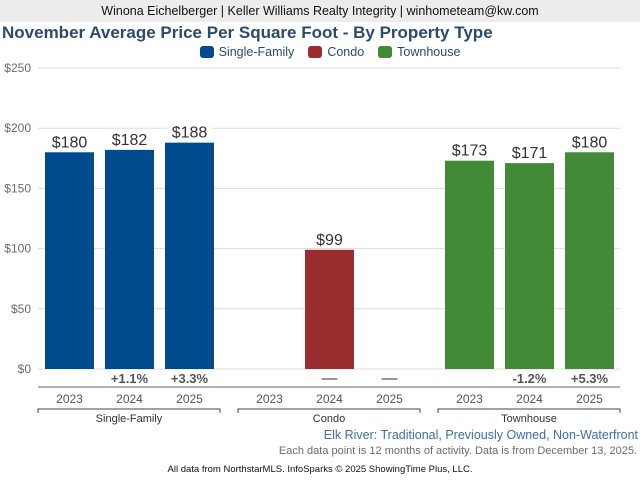  What do you see at coordinates (190, 378) in the screenshot?
I see `change-label: +3.3%` at bounding box center [190, 378].